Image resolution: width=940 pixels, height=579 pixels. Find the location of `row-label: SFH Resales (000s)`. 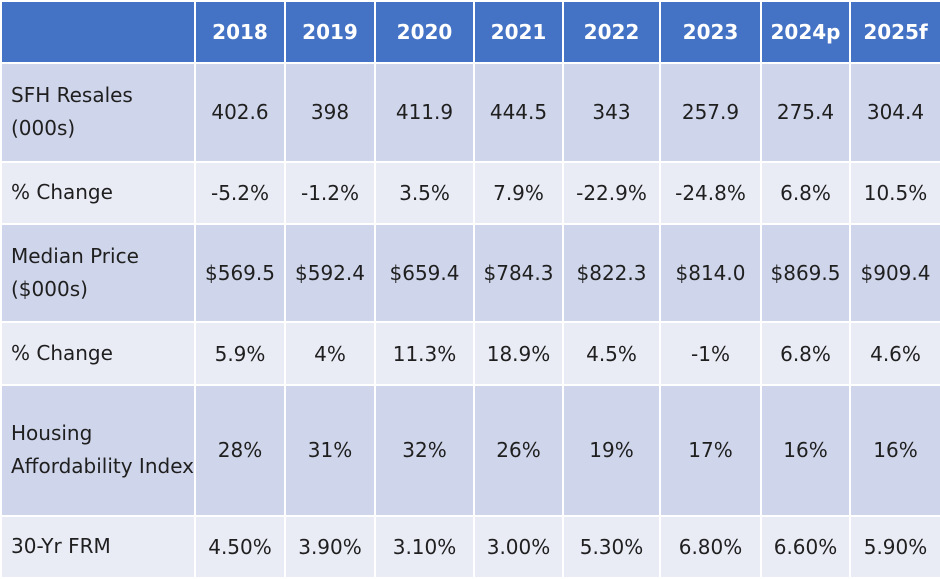

row-label: SFH Resales (000s) is located at coordinates (98, 112).